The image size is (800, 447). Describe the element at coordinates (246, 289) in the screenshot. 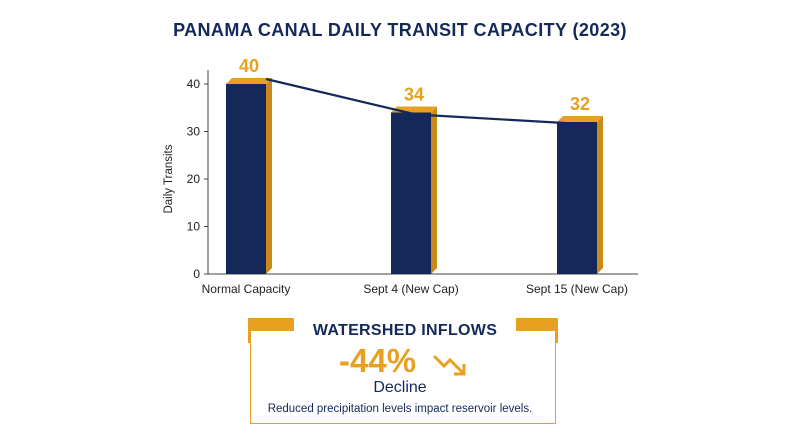

I see `x-tick-label: Normal Capacity` at that location.